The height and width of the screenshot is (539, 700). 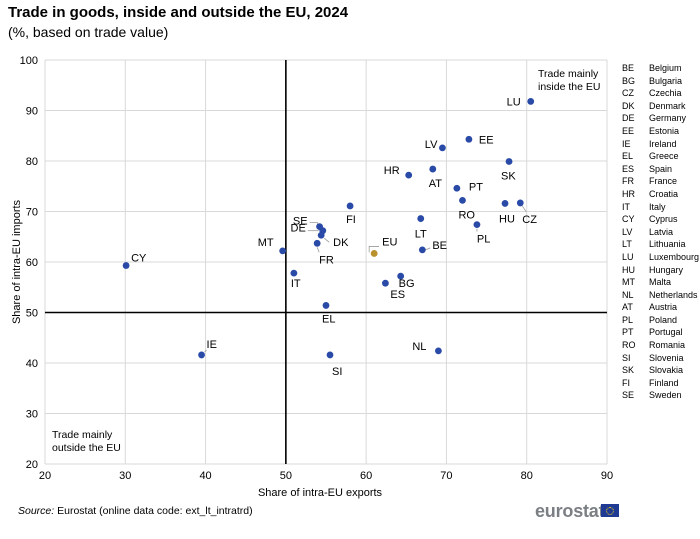 What do you see at coordinates (505, 203) in the screenshot?
I see `data-point-hu` at bounding box center [505, 203].